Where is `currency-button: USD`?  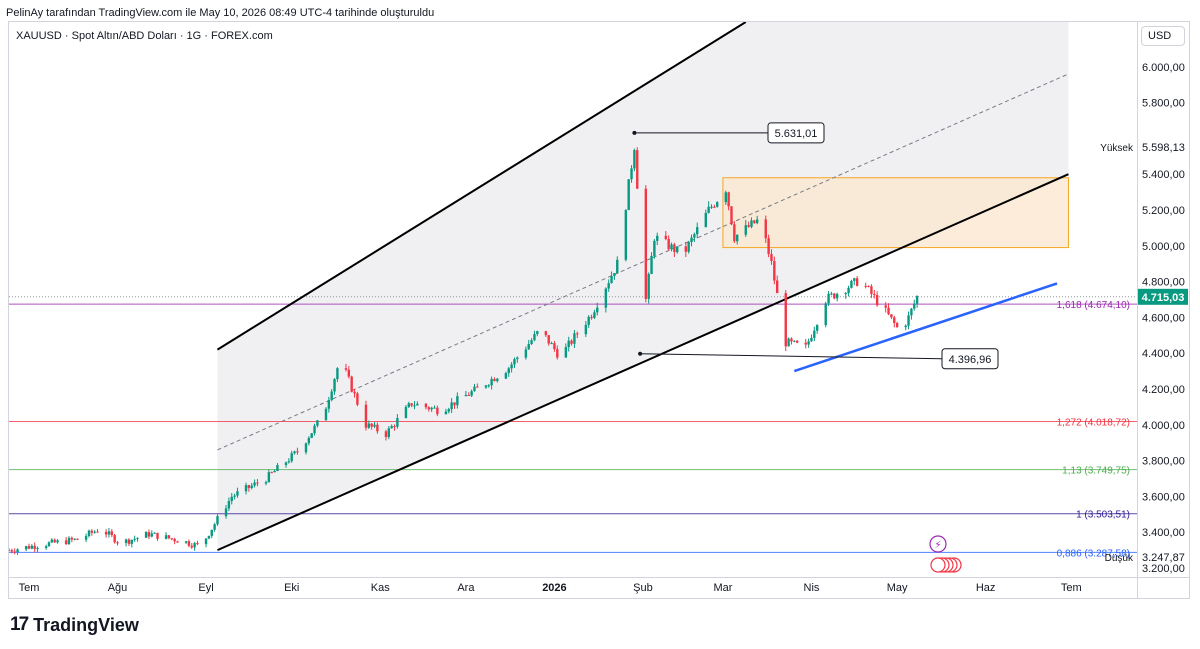
currency-button: USD is located at coordinates (1163, 36).